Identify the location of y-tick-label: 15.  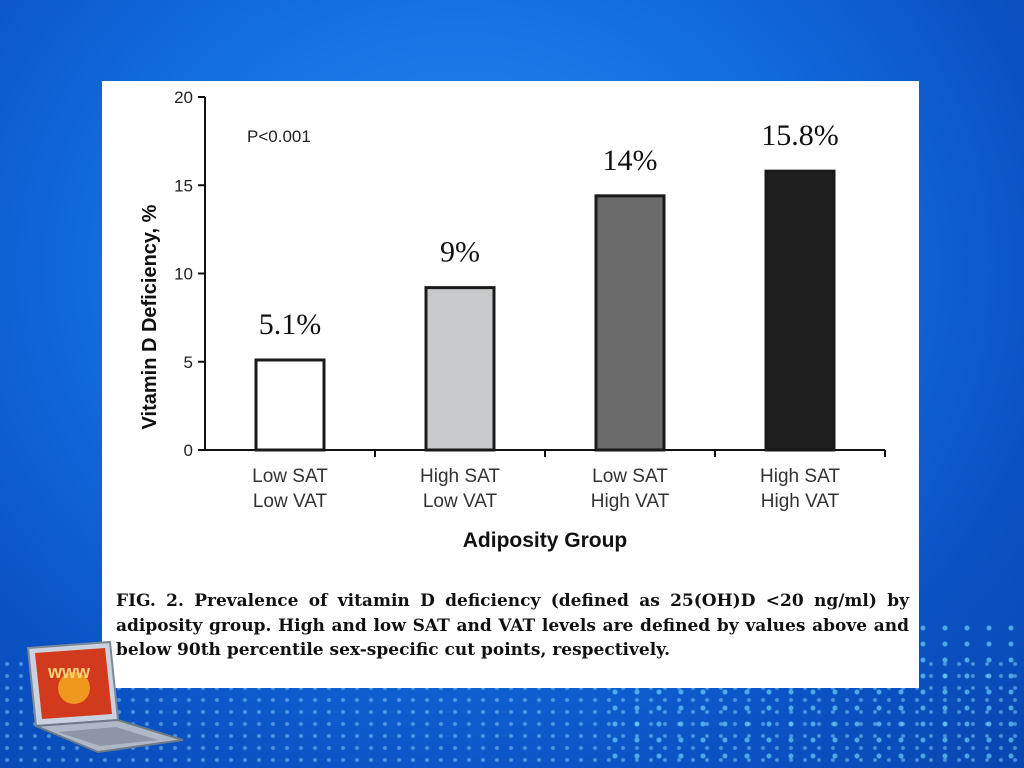
(183, 185).